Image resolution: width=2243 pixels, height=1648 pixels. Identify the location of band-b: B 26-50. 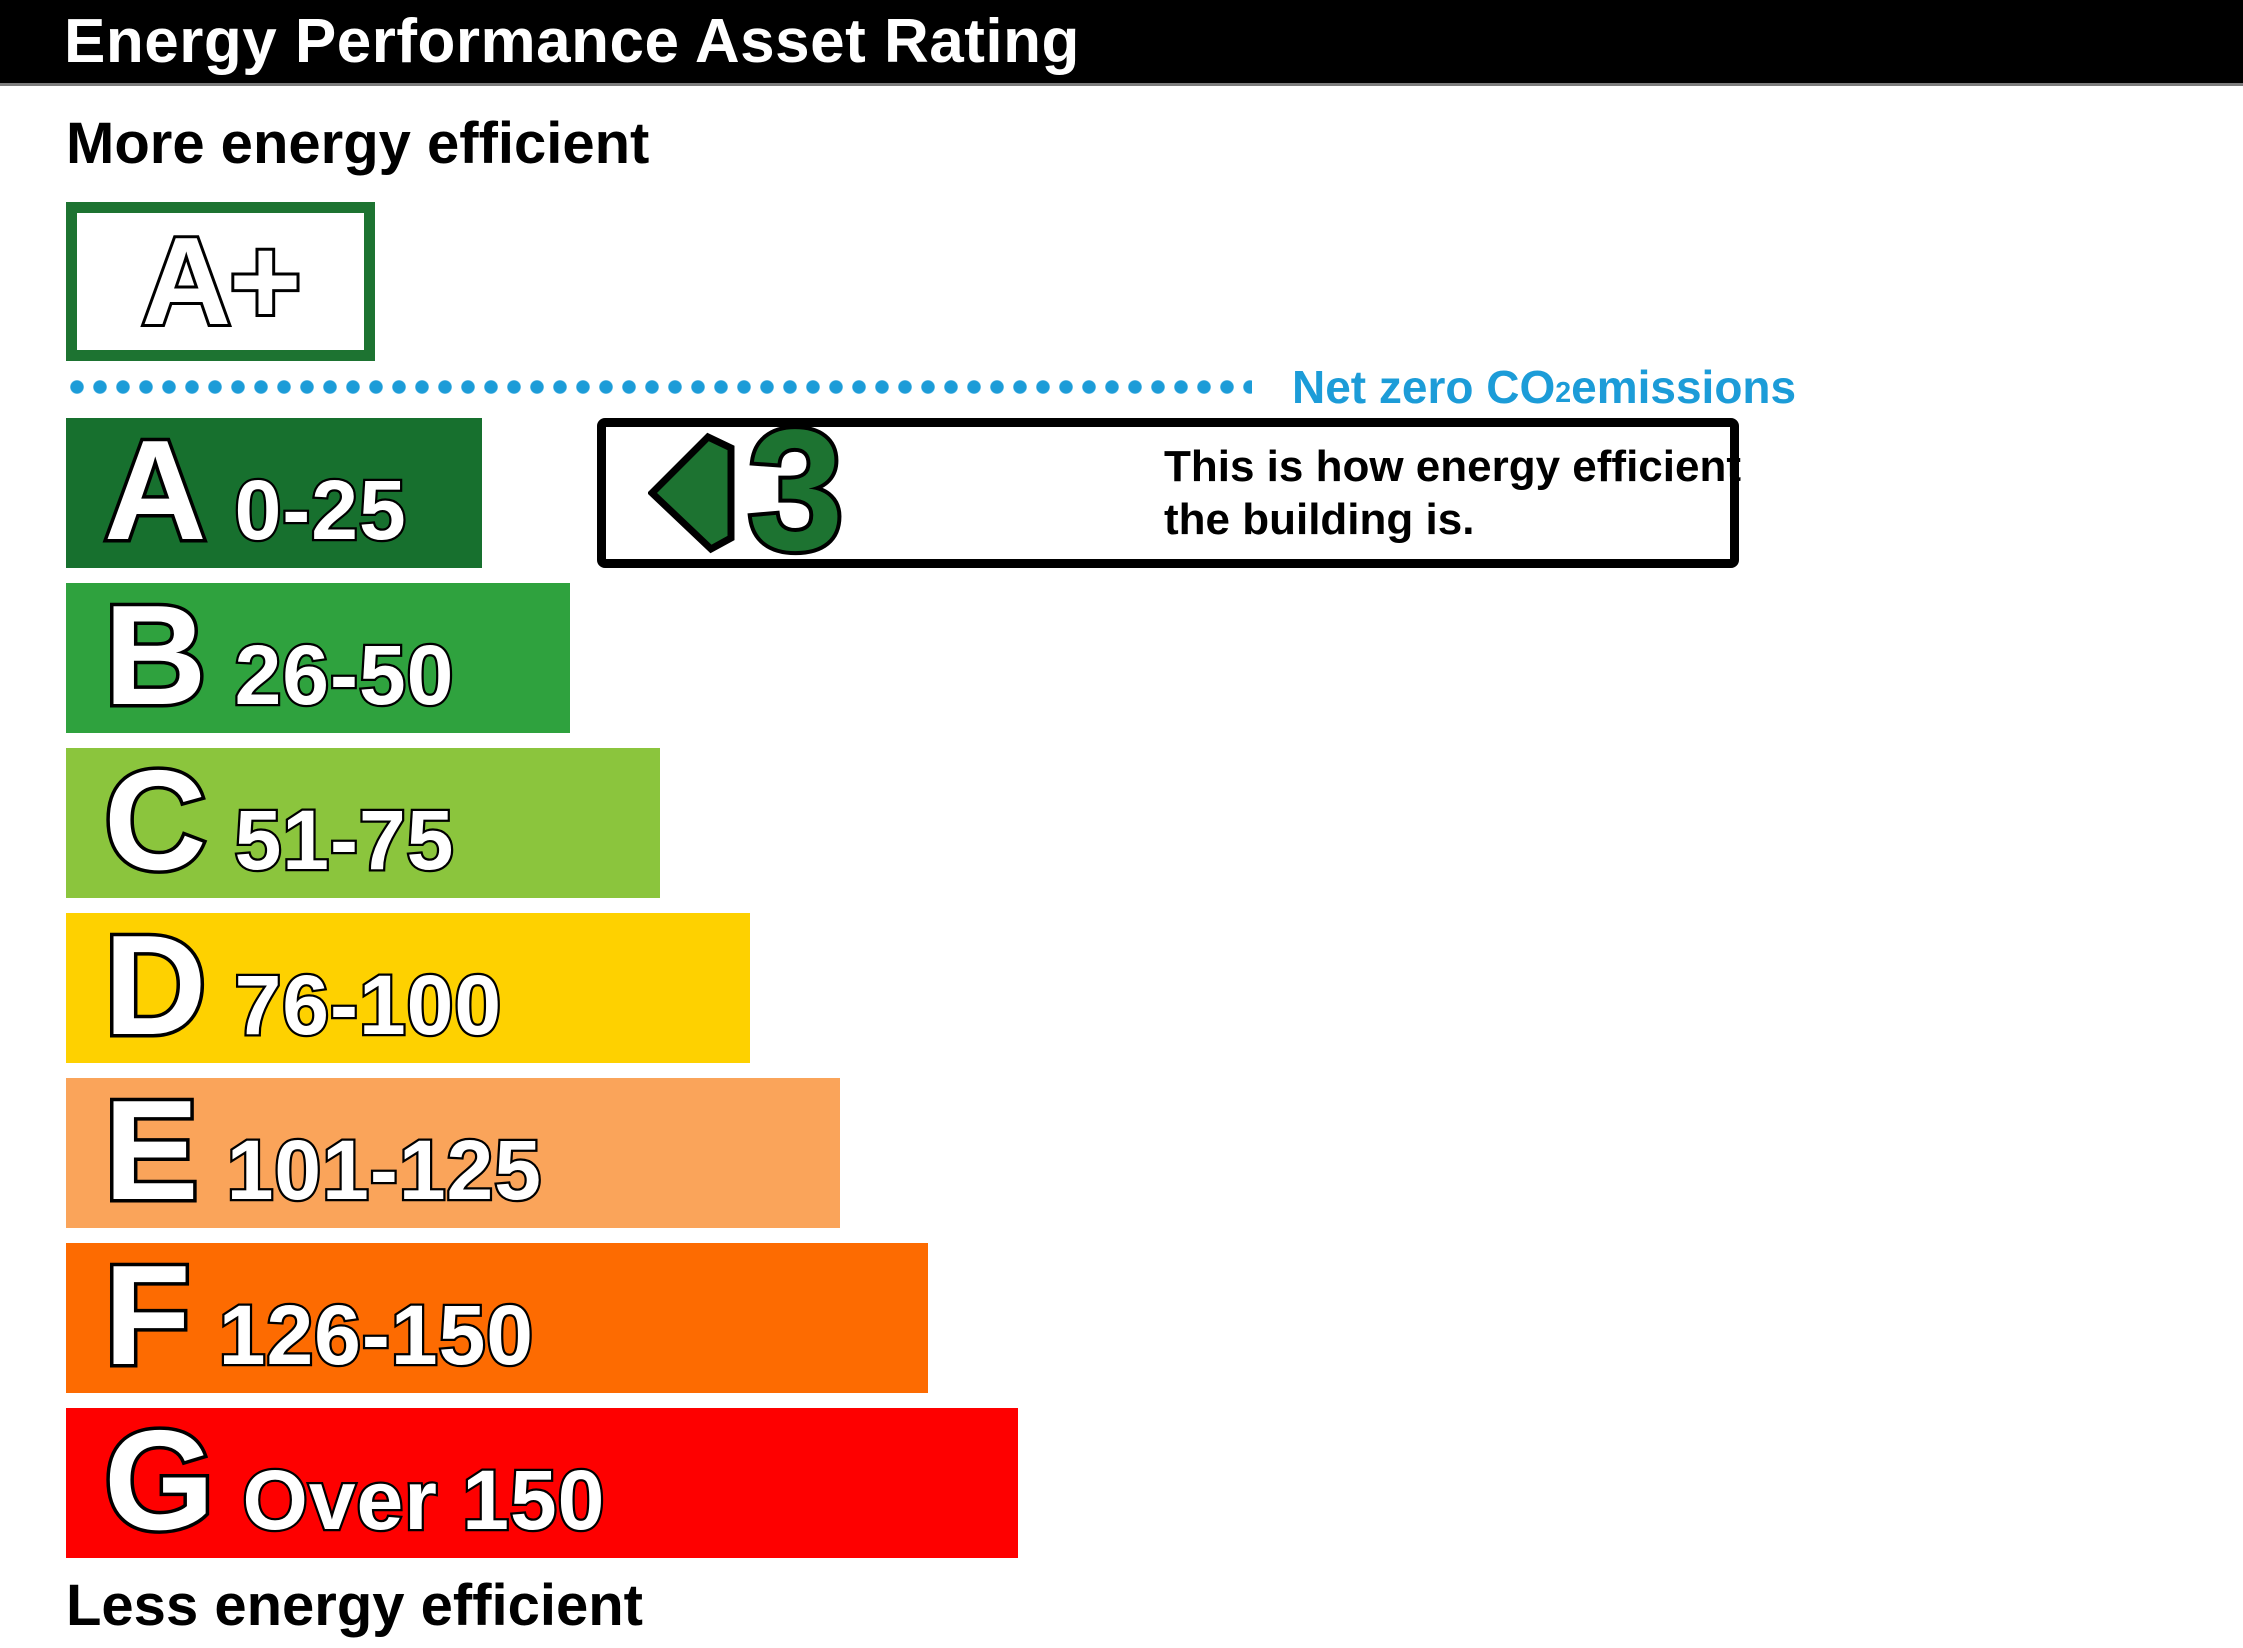
(318, 655).